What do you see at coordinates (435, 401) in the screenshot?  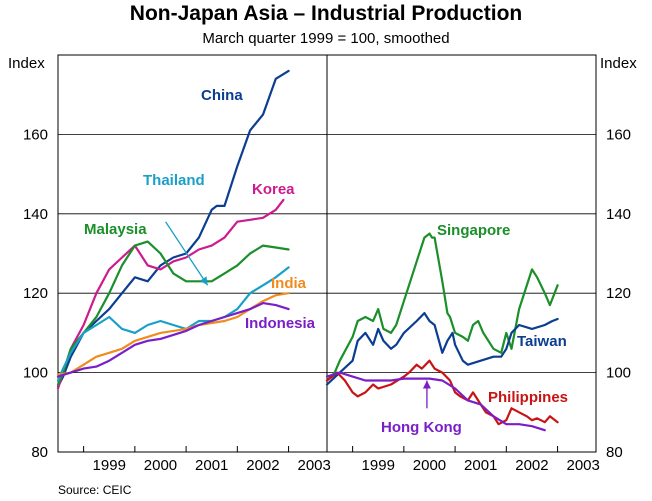 I see `series-line-hong-kong` at bounding box center [435, 401].